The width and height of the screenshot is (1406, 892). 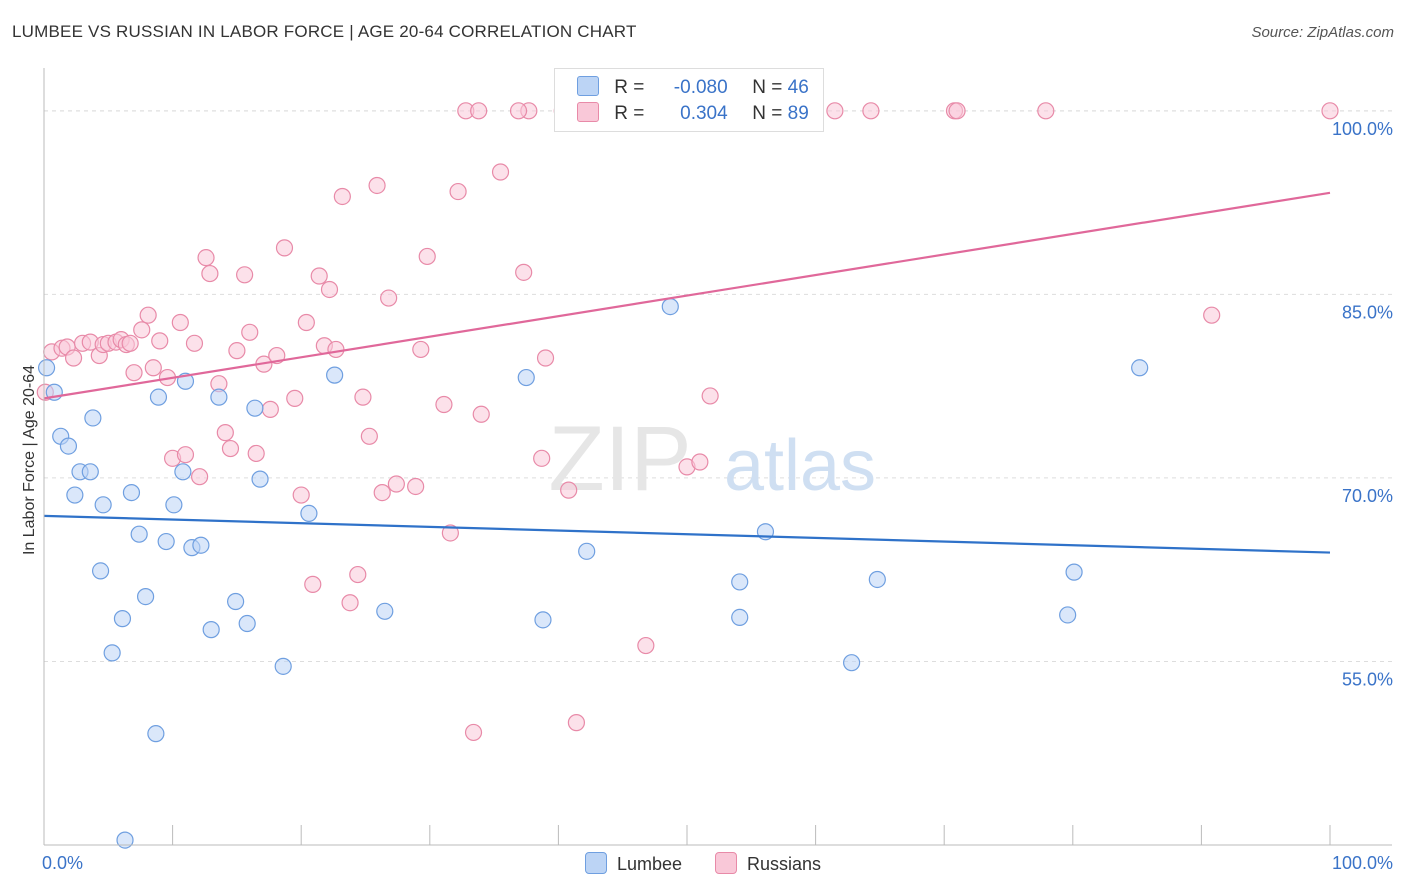 I want to click on stats-legend: R = -0.080 N = 46 R = 0.304 N = 89, so click(x=689, y=100).